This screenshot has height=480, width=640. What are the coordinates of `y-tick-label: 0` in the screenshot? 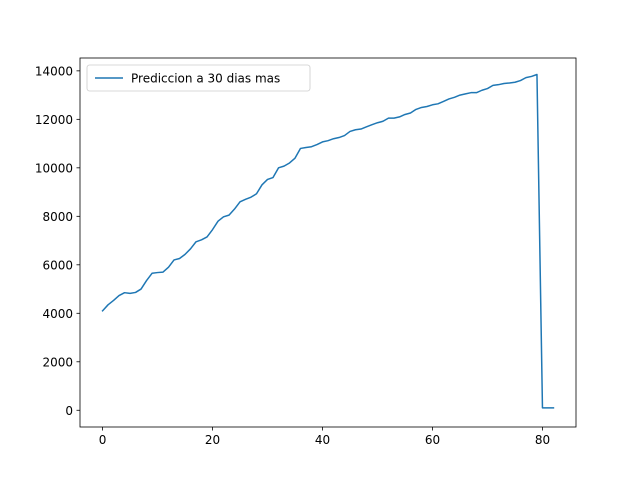 It's located at (69, 411).